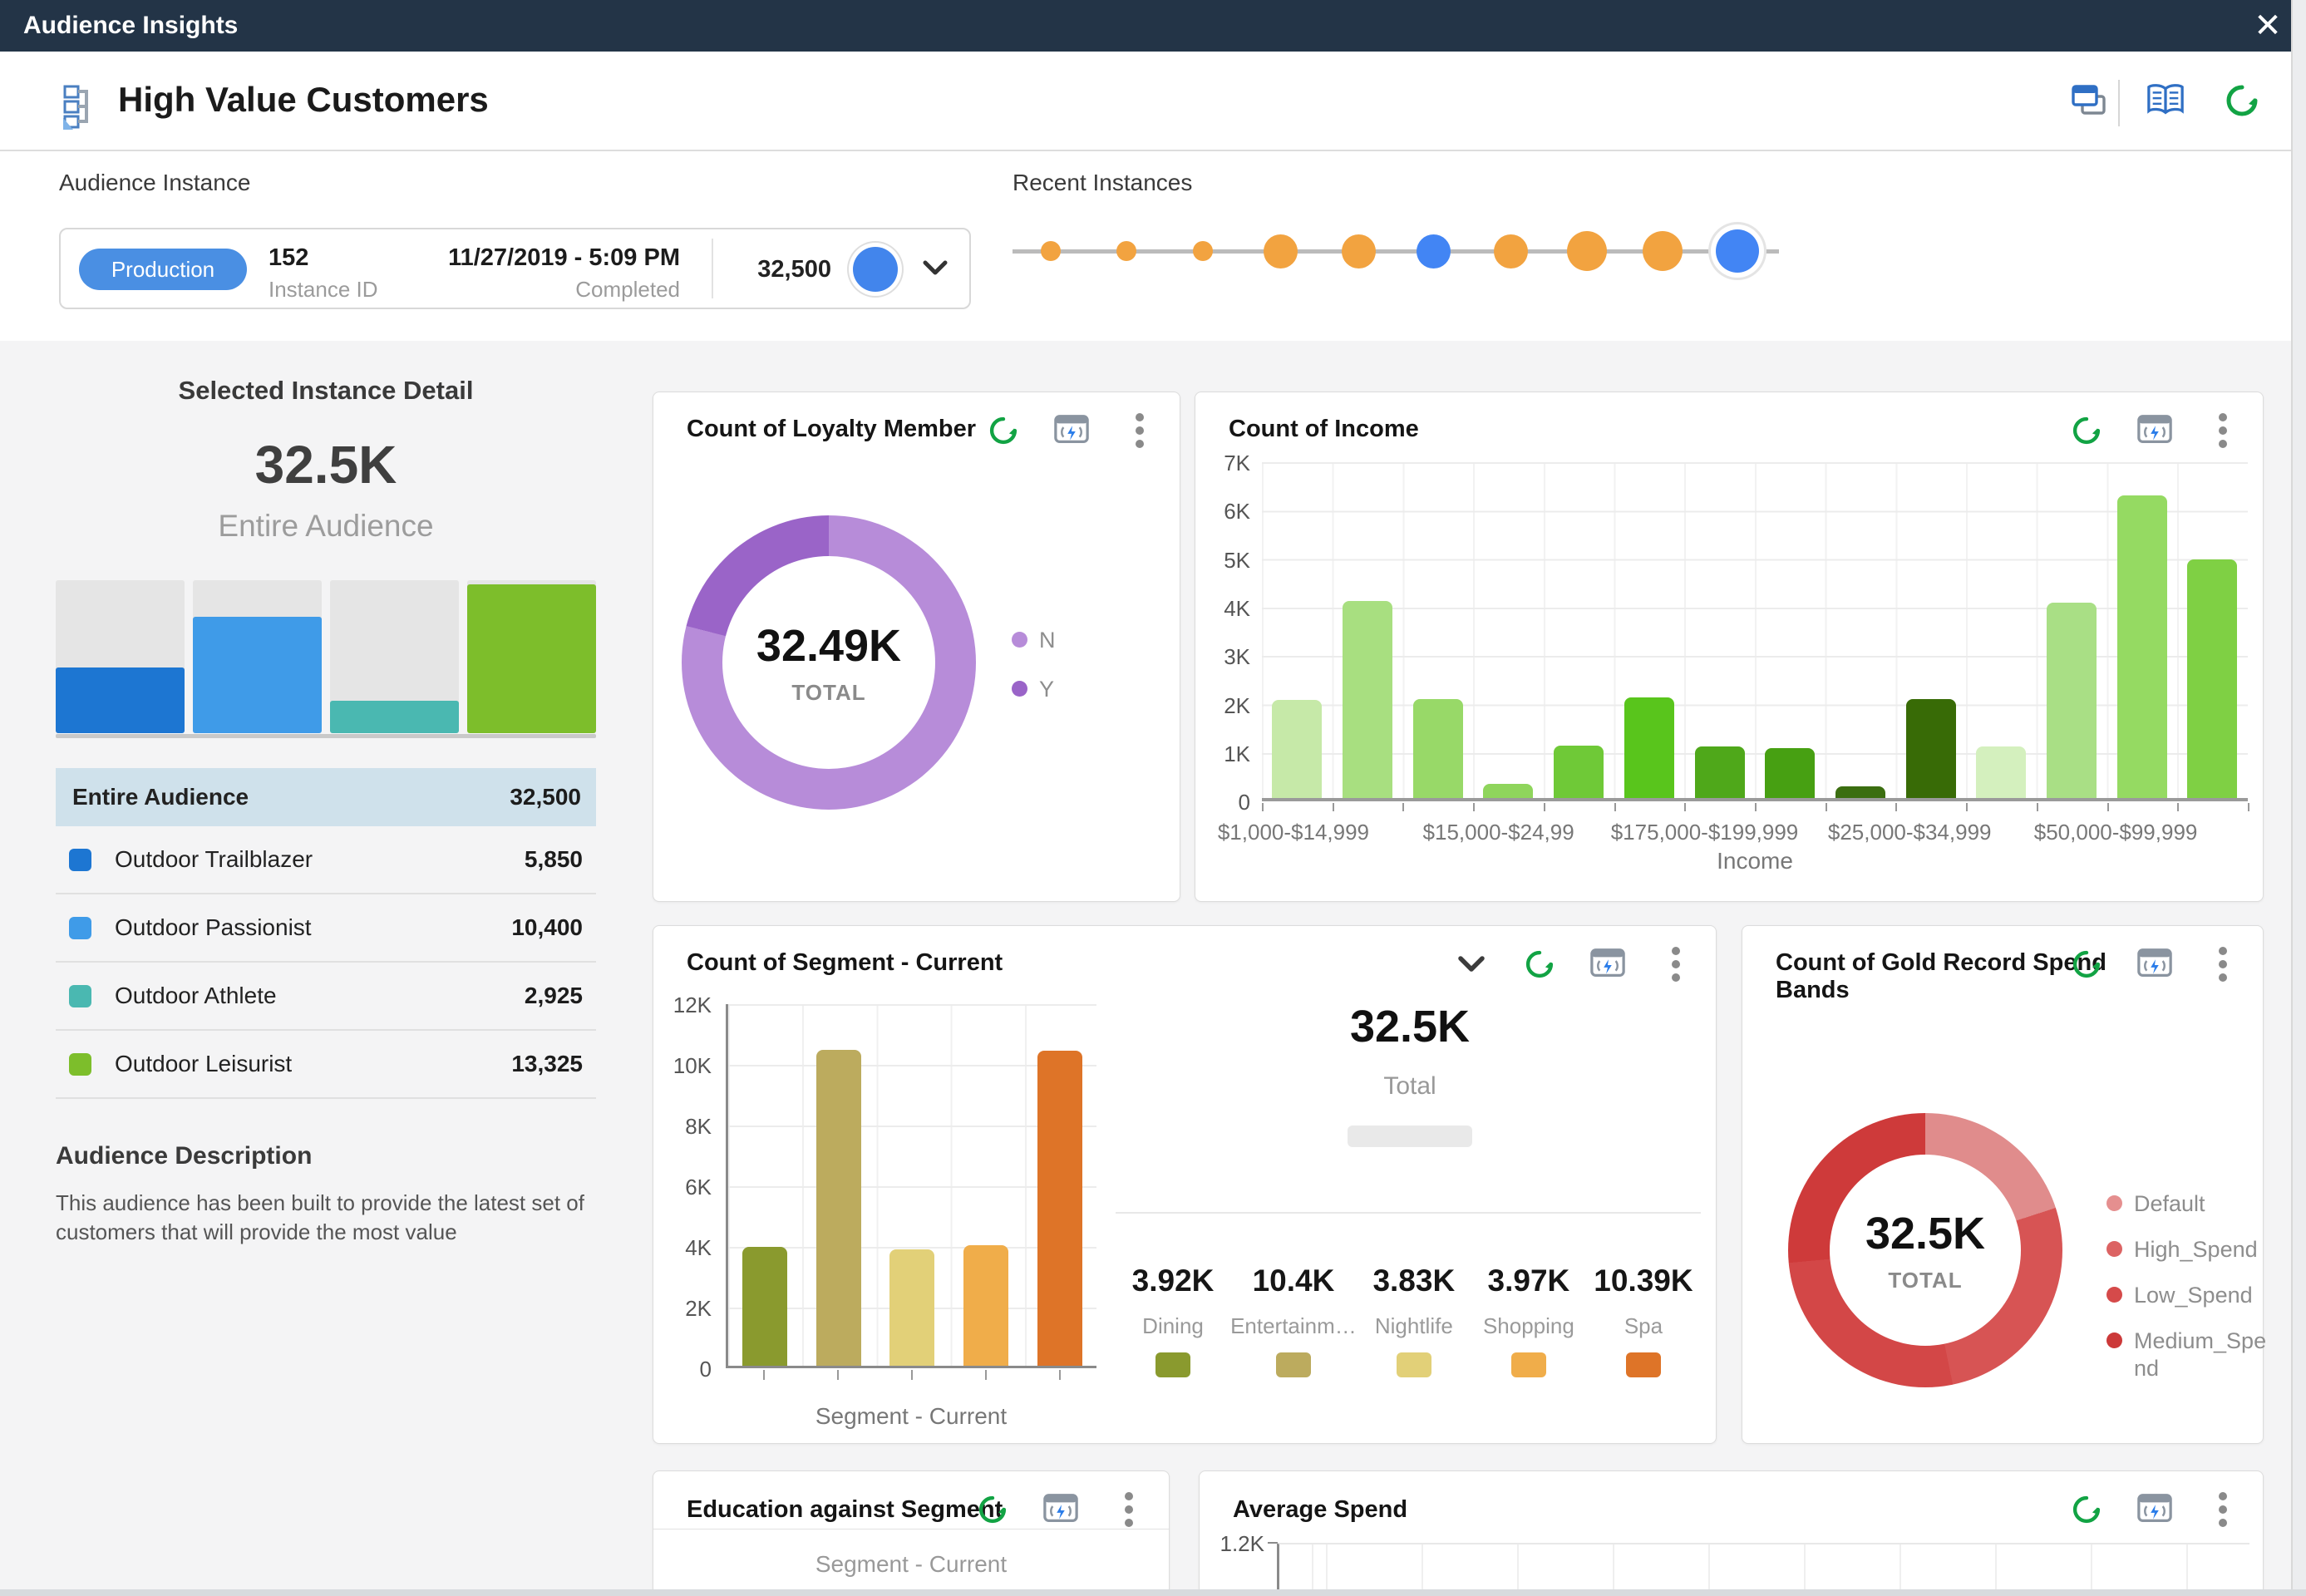 This screenshot has height=1596, width=2306. Describe the element at coordinates (911, 1416) in the screenshot. I see `segment-axis-title: Segment - Current` at that location.